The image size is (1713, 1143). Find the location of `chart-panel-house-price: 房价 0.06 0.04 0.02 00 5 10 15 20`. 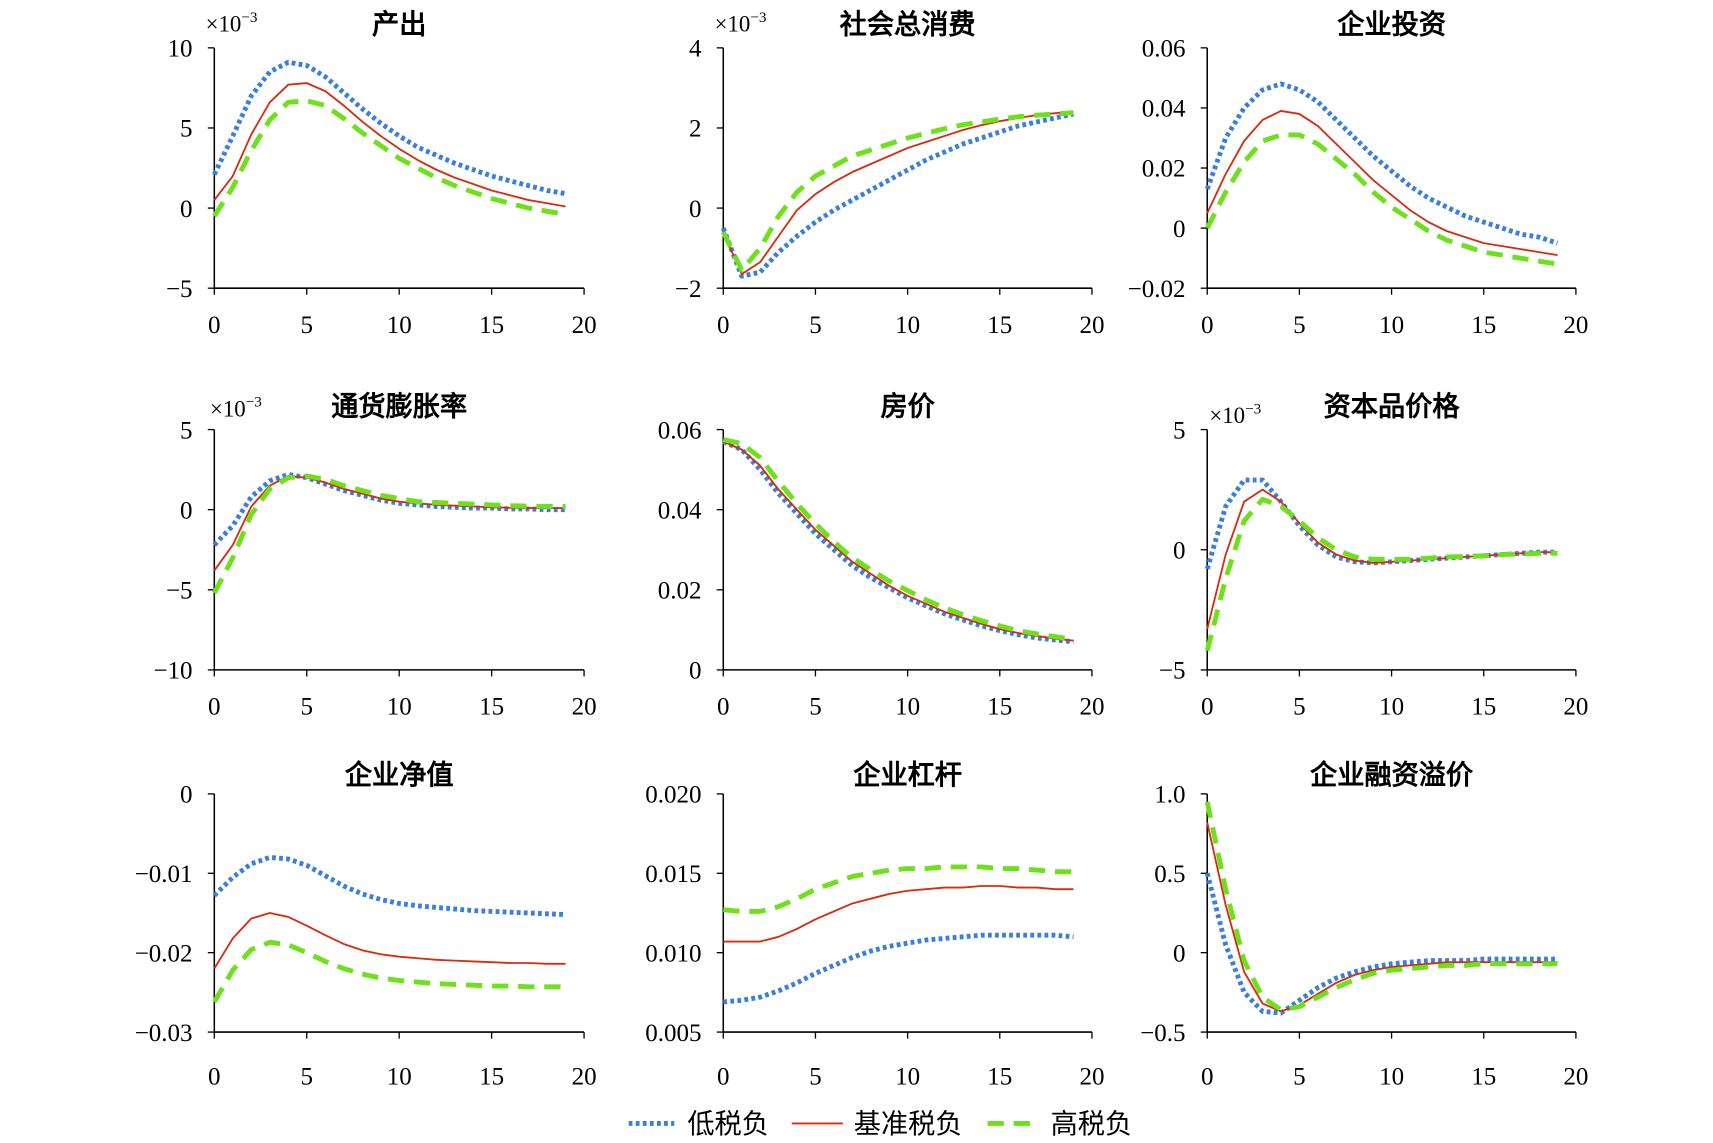

chart-panel-house-price: 房价 0.06 0.04 0.02 00 5 10 15 20 is located at coordinates (881, 555).